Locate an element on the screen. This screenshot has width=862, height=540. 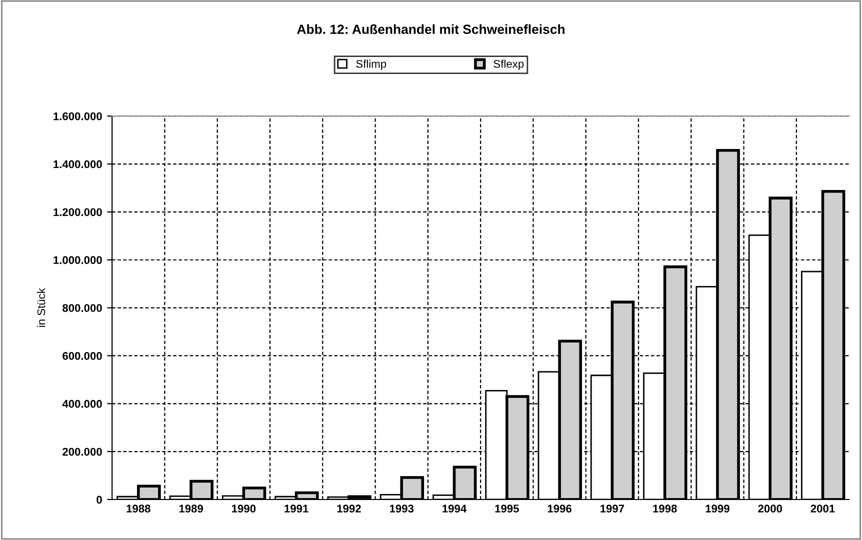
chart-title: Abb. 12: Außenhandel mit Schweinefleisch is located at coordinates (430, 29).